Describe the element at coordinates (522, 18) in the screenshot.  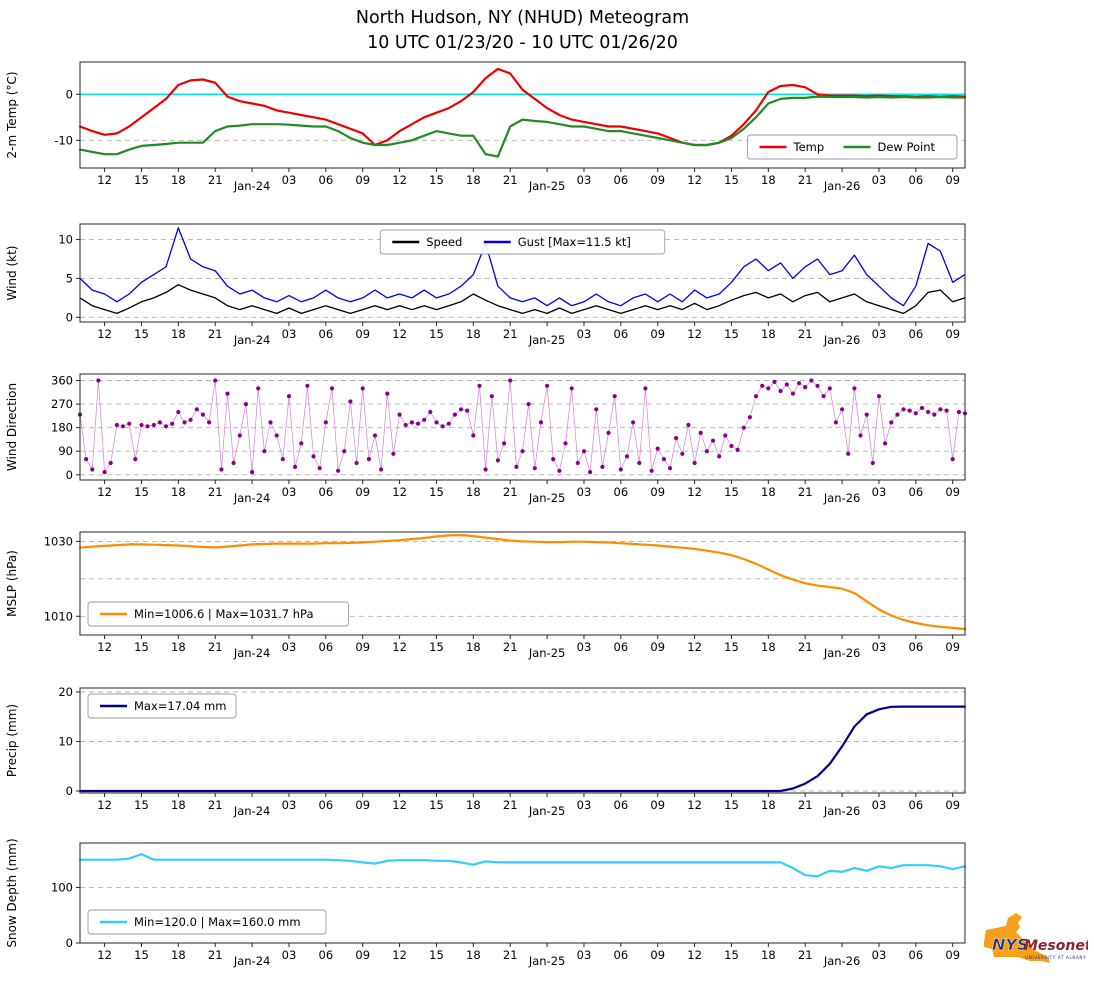
I see `chart-title-line1: North Hudson, NY (NHUD) Meteogram` at that location.